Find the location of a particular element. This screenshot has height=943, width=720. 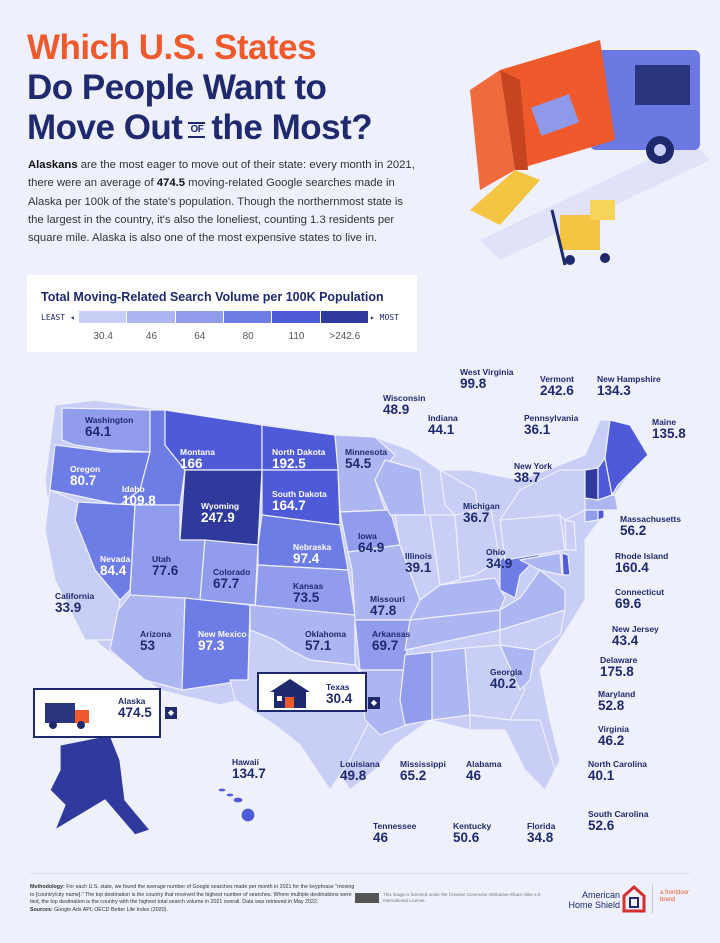

state-name: Iowa is located at coordinates (367, 536).